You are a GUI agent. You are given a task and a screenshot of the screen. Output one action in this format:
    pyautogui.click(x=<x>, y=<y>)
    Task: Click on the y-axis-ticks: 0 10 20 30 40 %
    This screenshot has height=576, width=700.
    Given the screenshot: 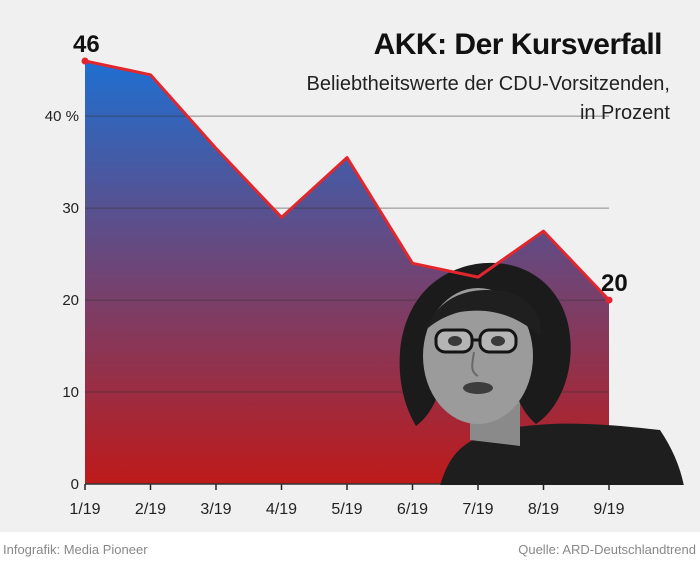 What is the action you would take?
    pyautogui.click(x=62, y=300)
    